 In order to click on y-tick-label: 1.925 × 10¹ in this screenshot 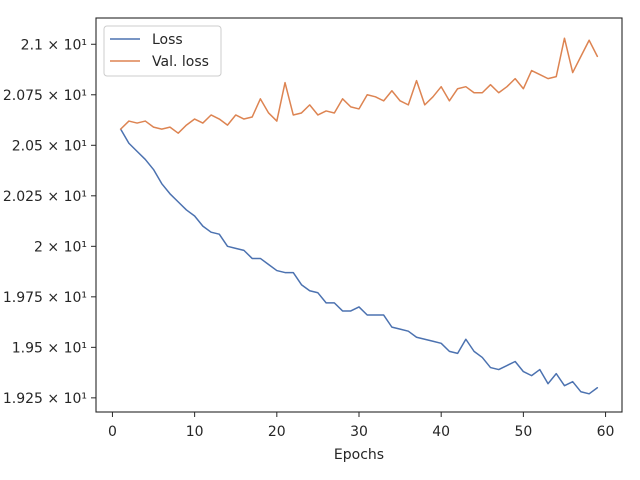, I will do `click(45, 399)`.